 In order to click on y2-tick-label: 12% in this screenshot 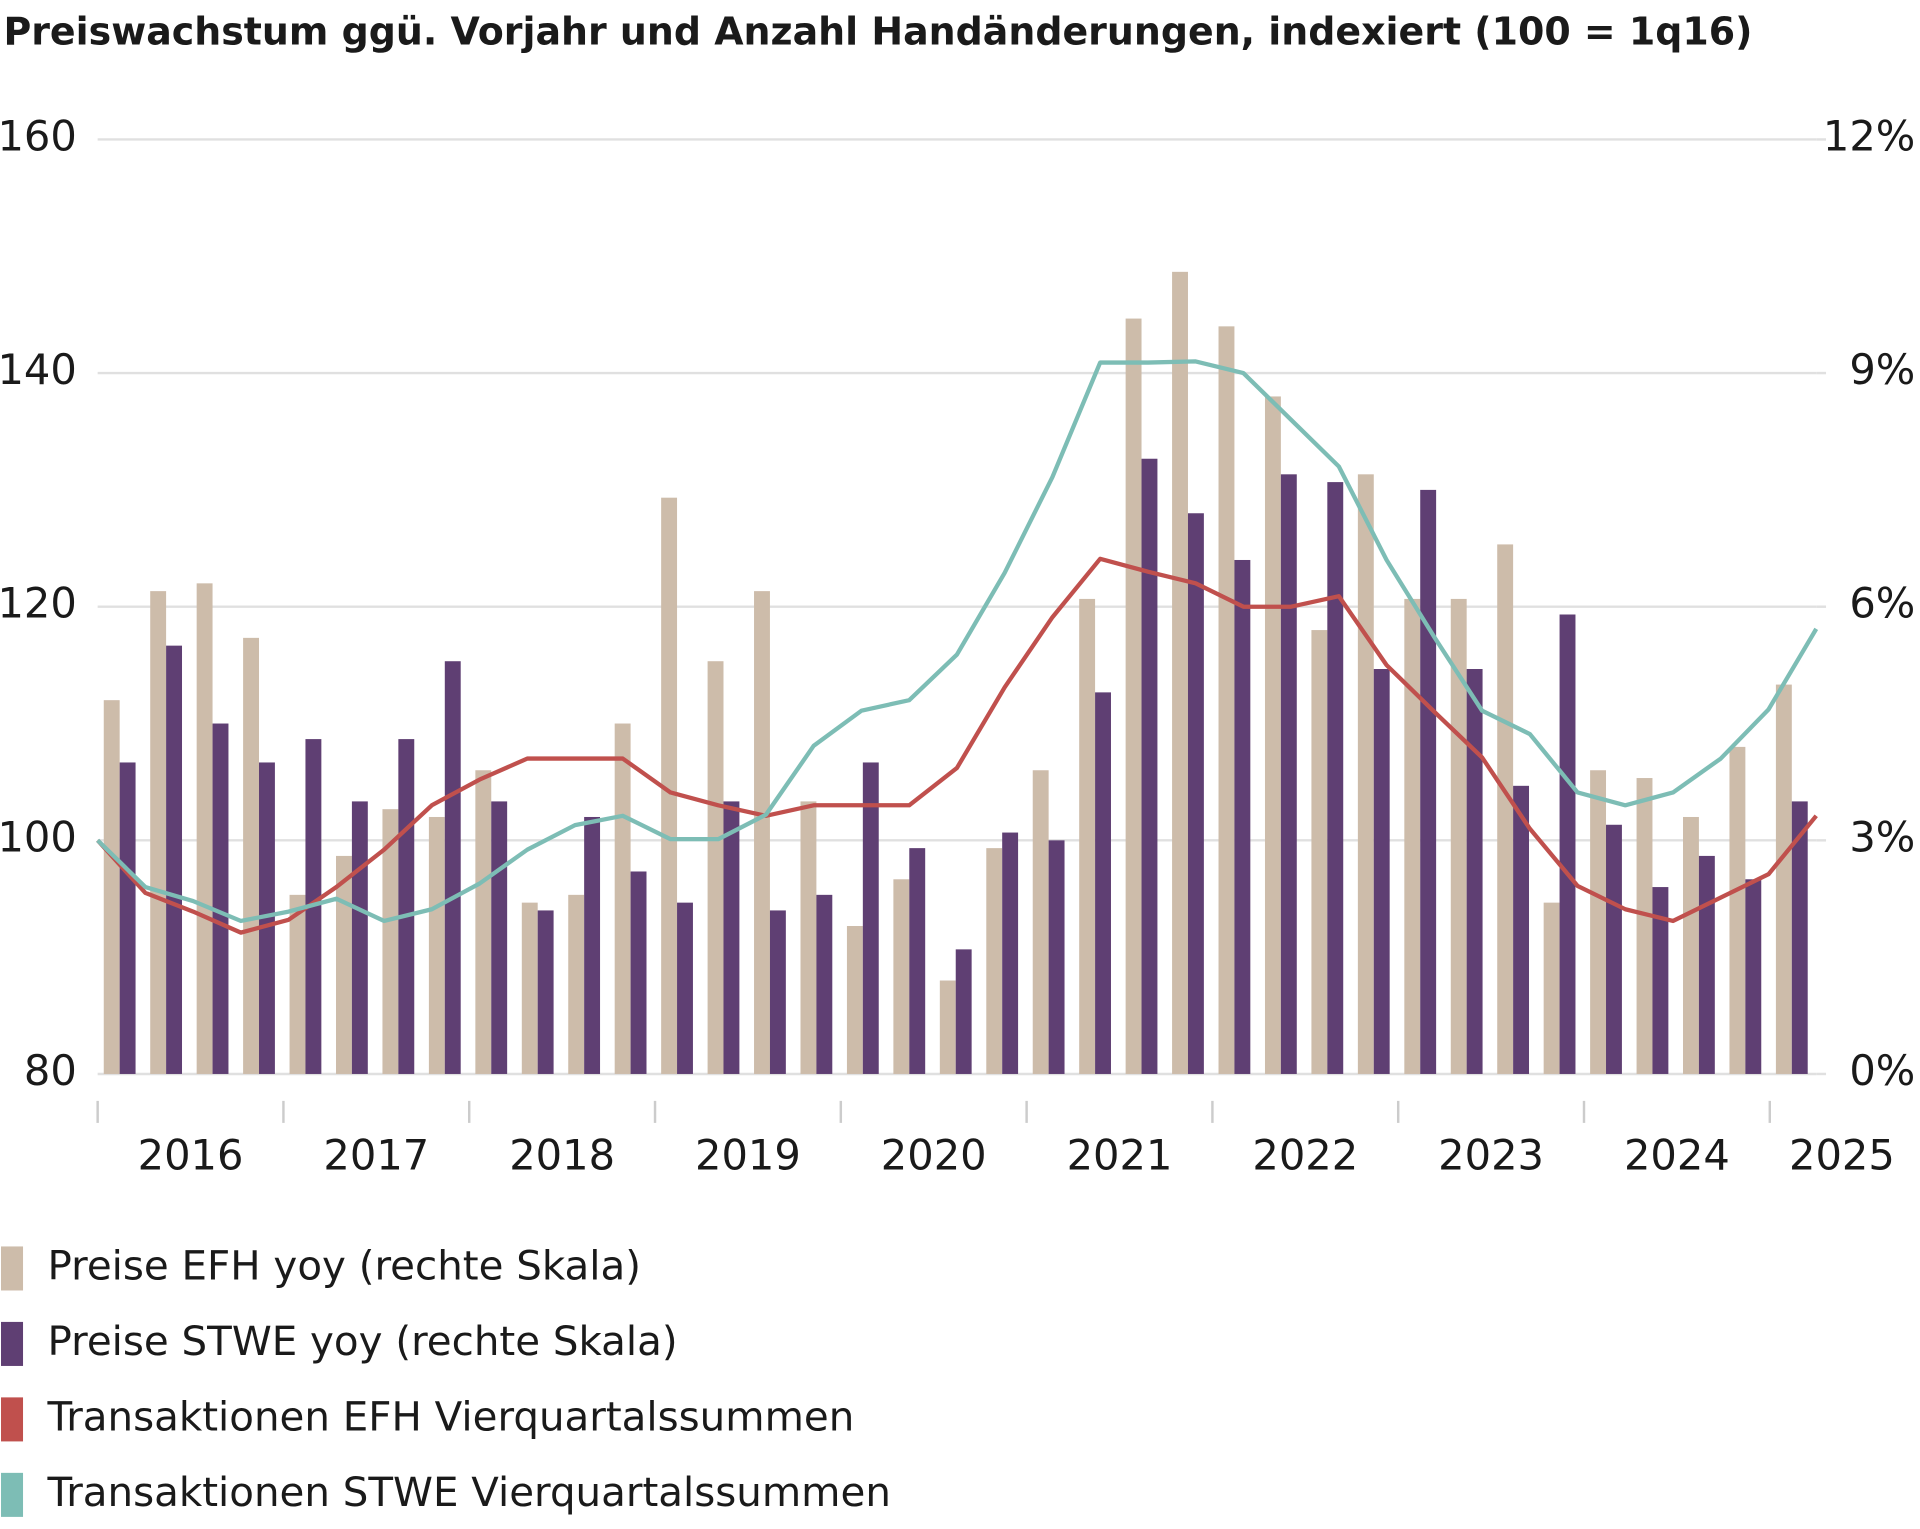, I will do `click(1869, 135)`.